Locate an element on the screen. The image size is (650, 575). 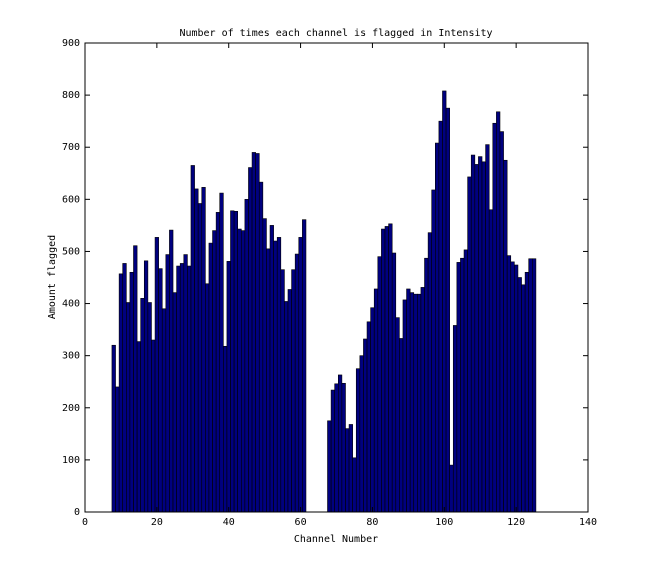
x-tick-label: 60 is located at coordinates (301, 522).